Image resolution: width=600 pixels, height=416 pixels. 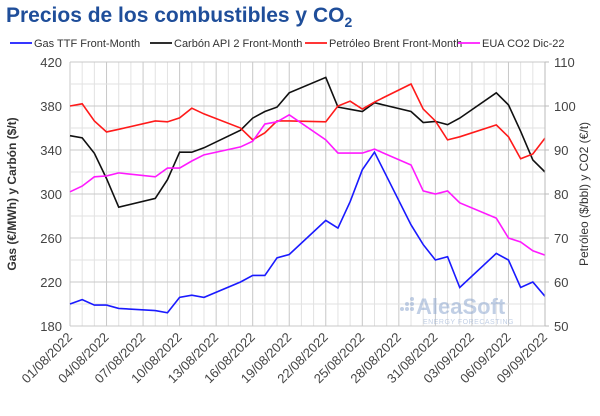 I want to click on svg-text: AleaSoft, so click(x=461, y=306).